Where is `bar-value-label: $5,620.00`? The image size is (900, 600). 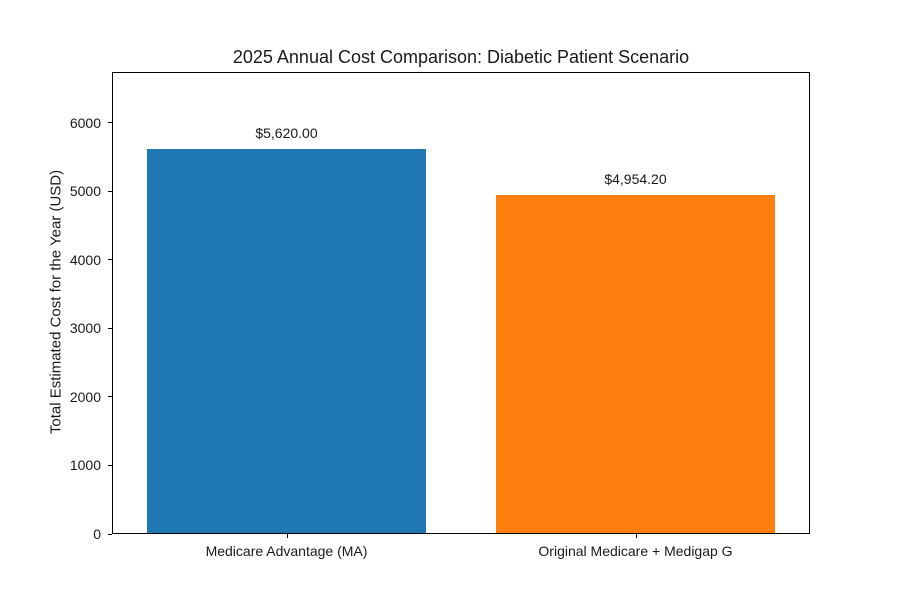
bar-value-label: $5,620.00 is located at coordinates (286, 133).